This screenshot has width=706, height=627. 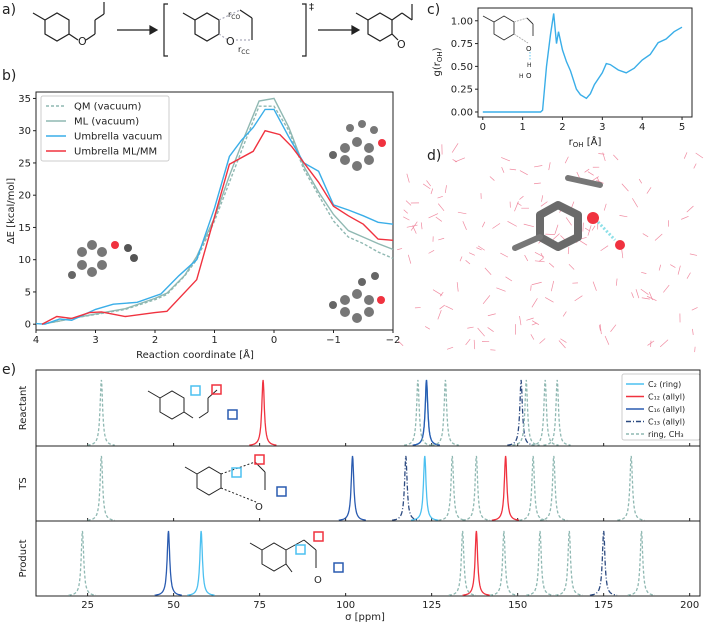 I want to click on legend-entry: ML (vacuum), so click(x=106, y=122).